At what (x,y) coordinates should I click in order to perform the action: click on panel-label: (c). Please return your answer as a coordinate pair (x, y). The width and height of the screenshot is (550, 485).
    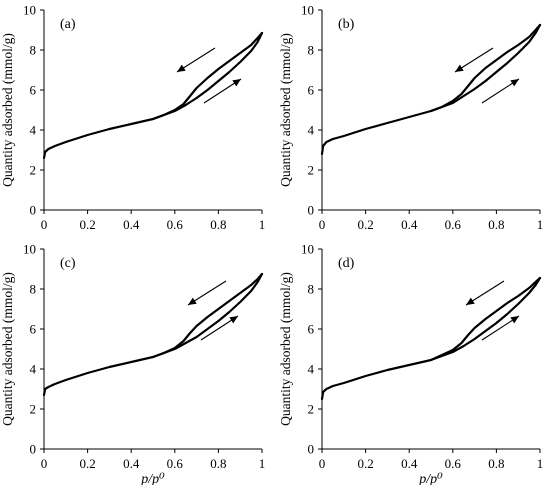
    Looking at the image, I should click on (68, 263).